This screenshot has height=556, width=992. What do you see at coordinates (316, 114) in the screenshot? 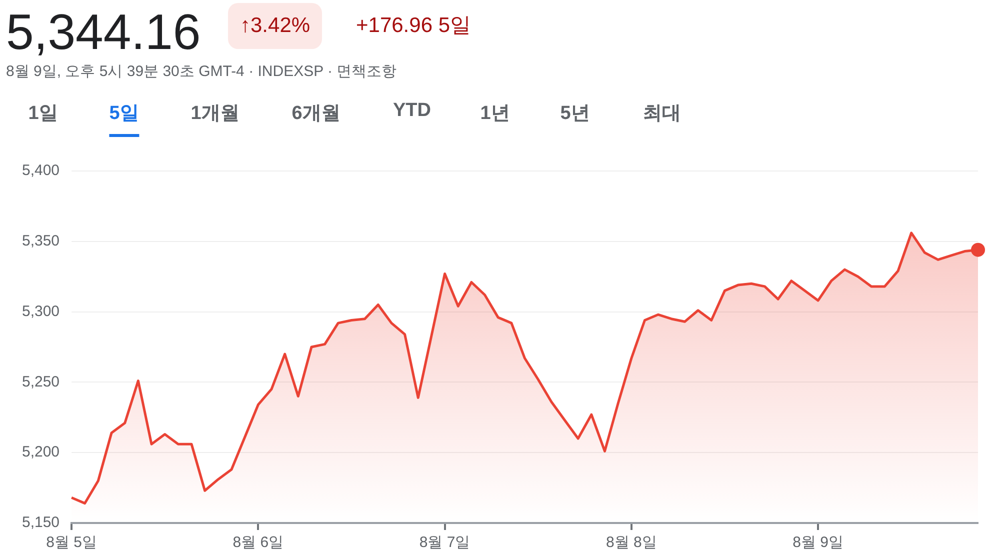
I see `text: 6개월` at bounding box center [316, 114].